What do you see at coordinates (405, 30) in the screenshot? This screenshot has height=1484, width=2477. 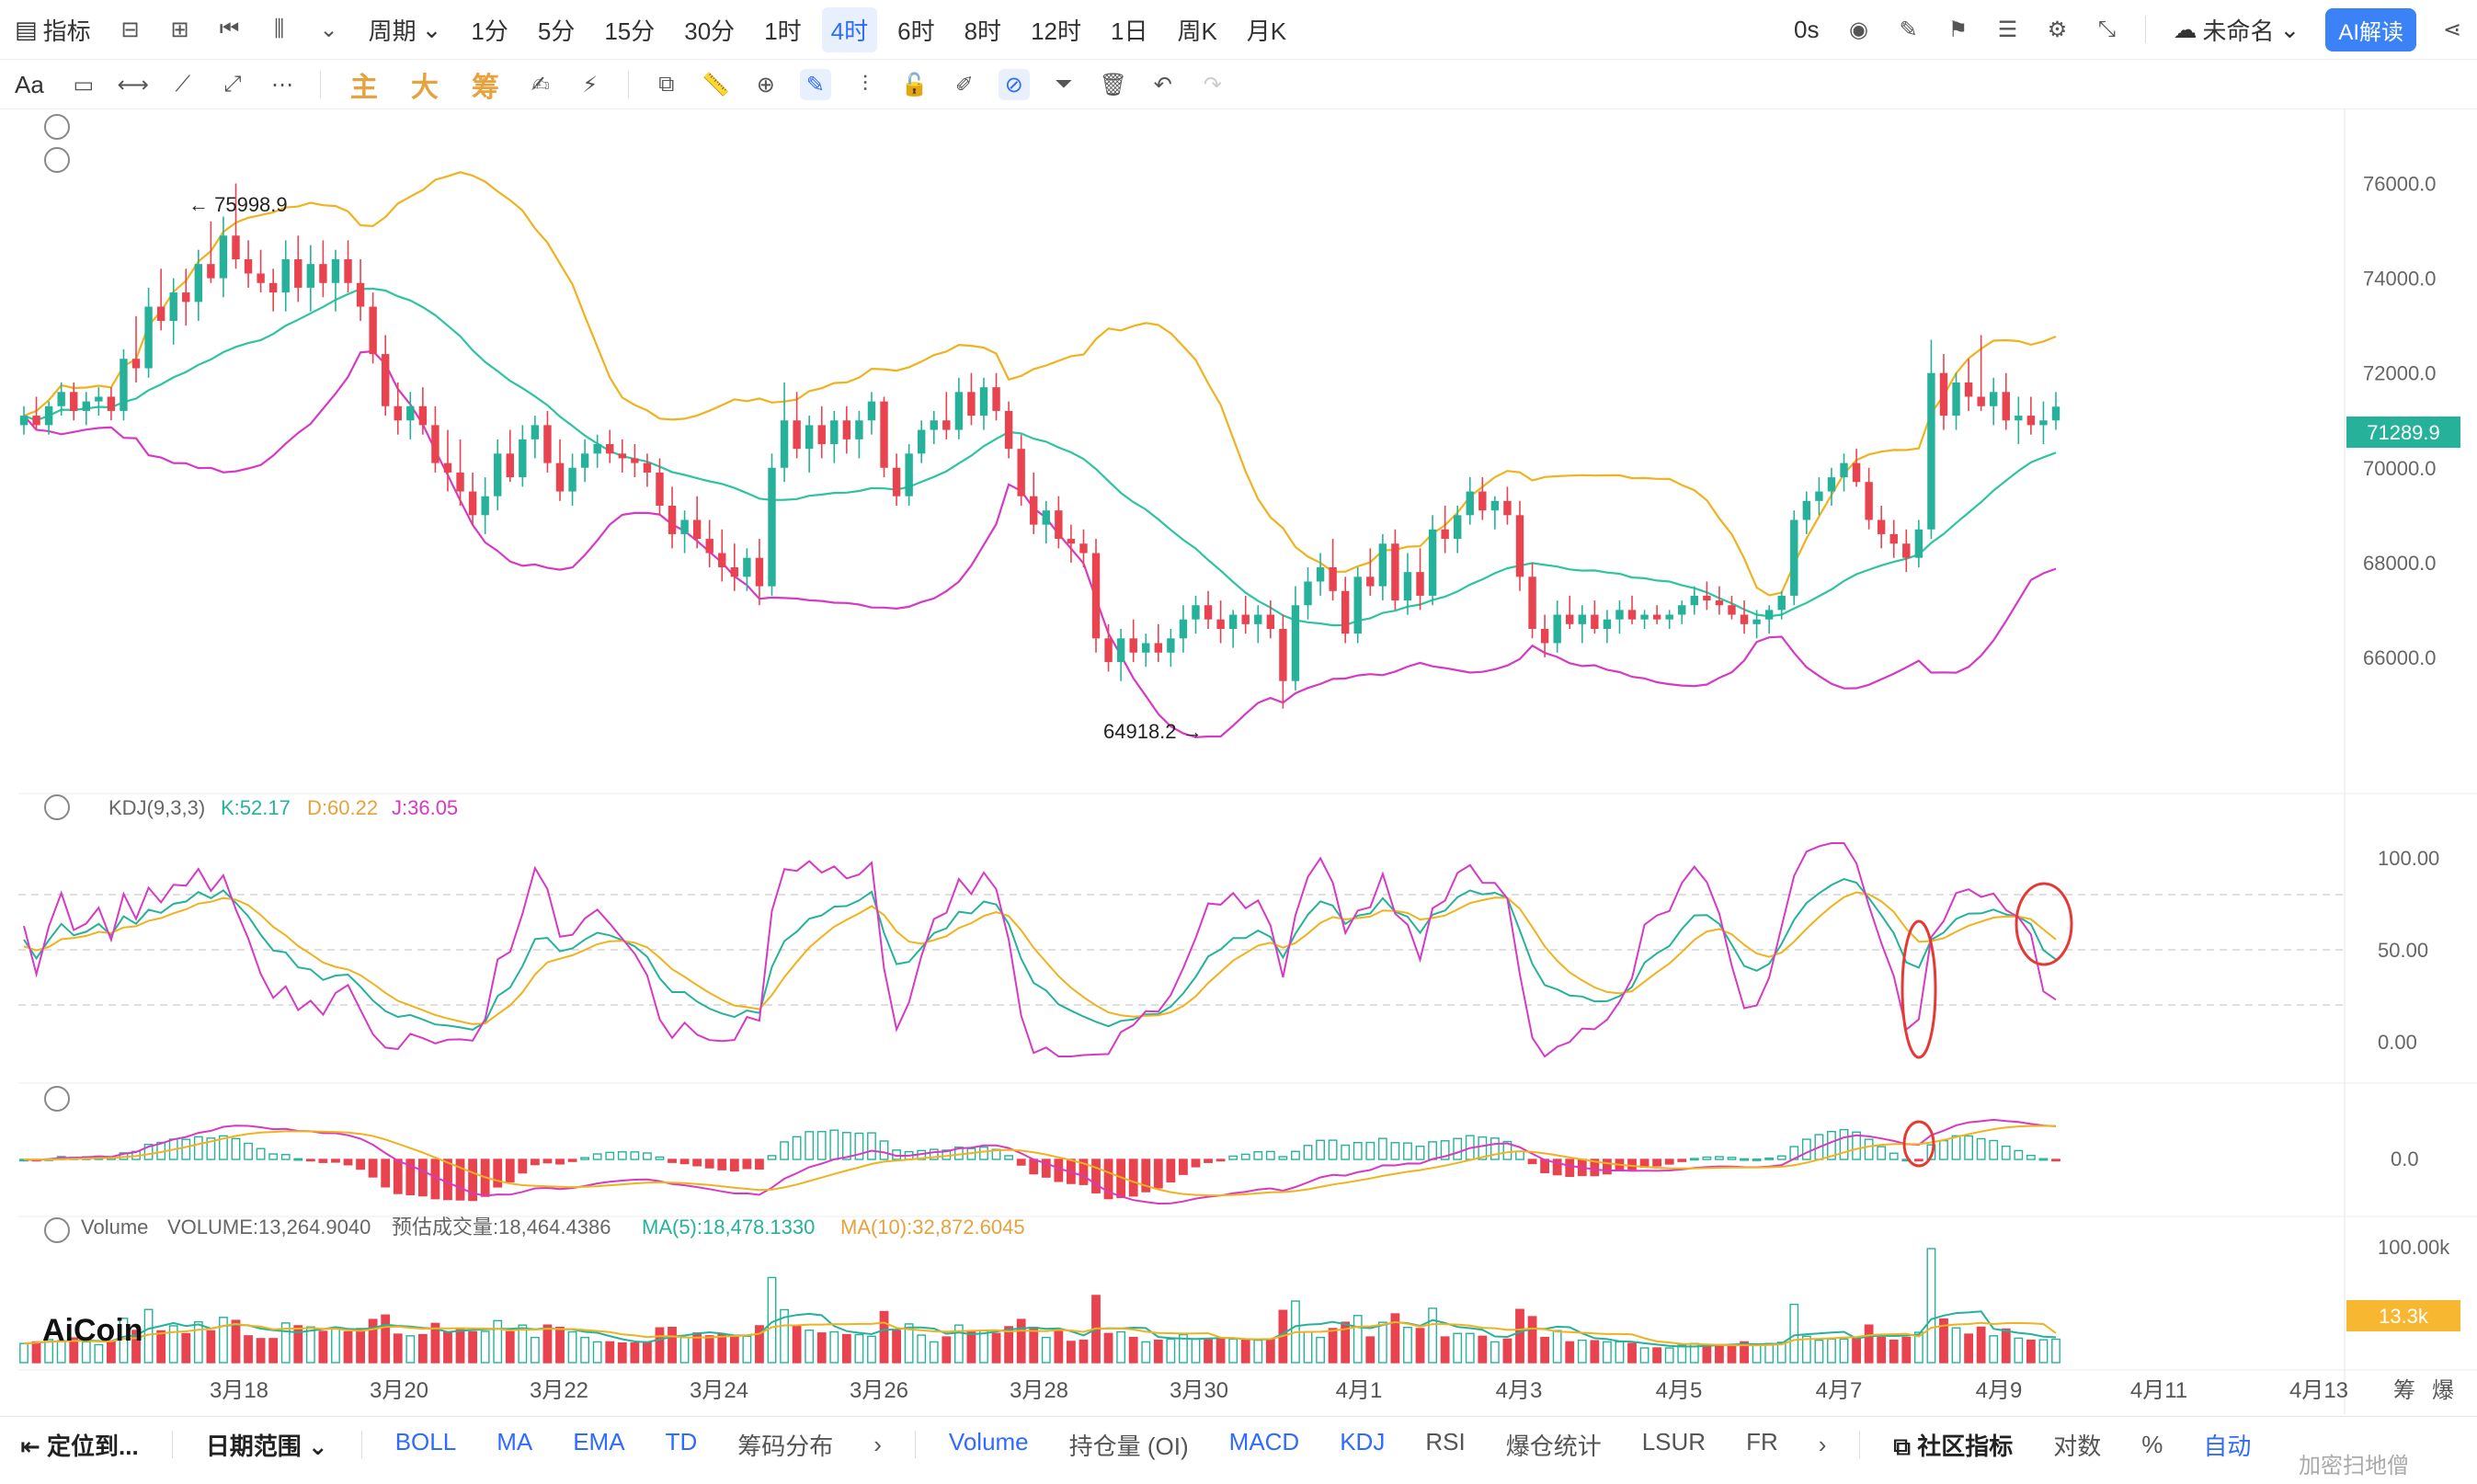 I see `period-button: 周期 ⌄` at bounding box center [405, 30].